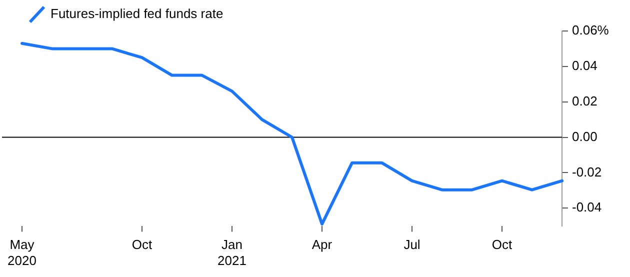 This screenshot has height=277, width=630. I want to click on legend-label: Futures-implied fed funds rate, so click(137, 14).